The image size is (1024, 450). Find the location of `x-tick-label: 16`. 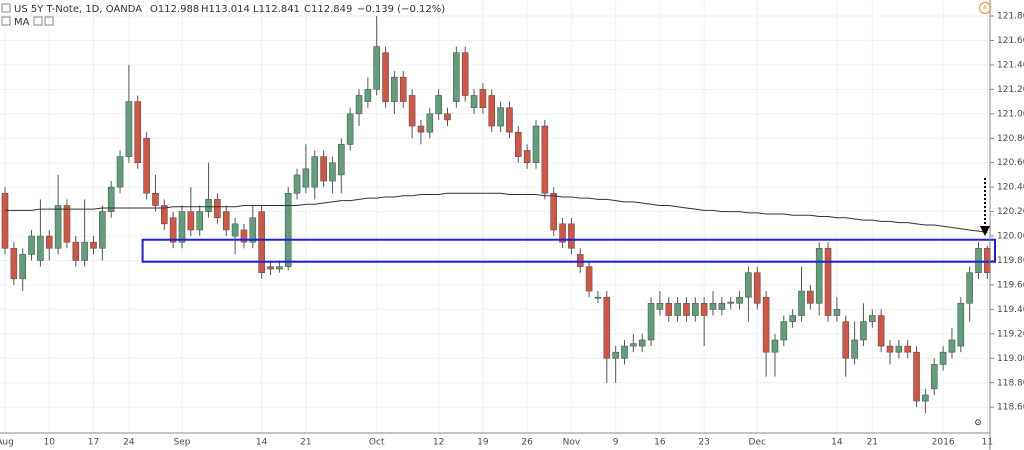

x-tick-label: 16 is located at coordinates (660, 443).